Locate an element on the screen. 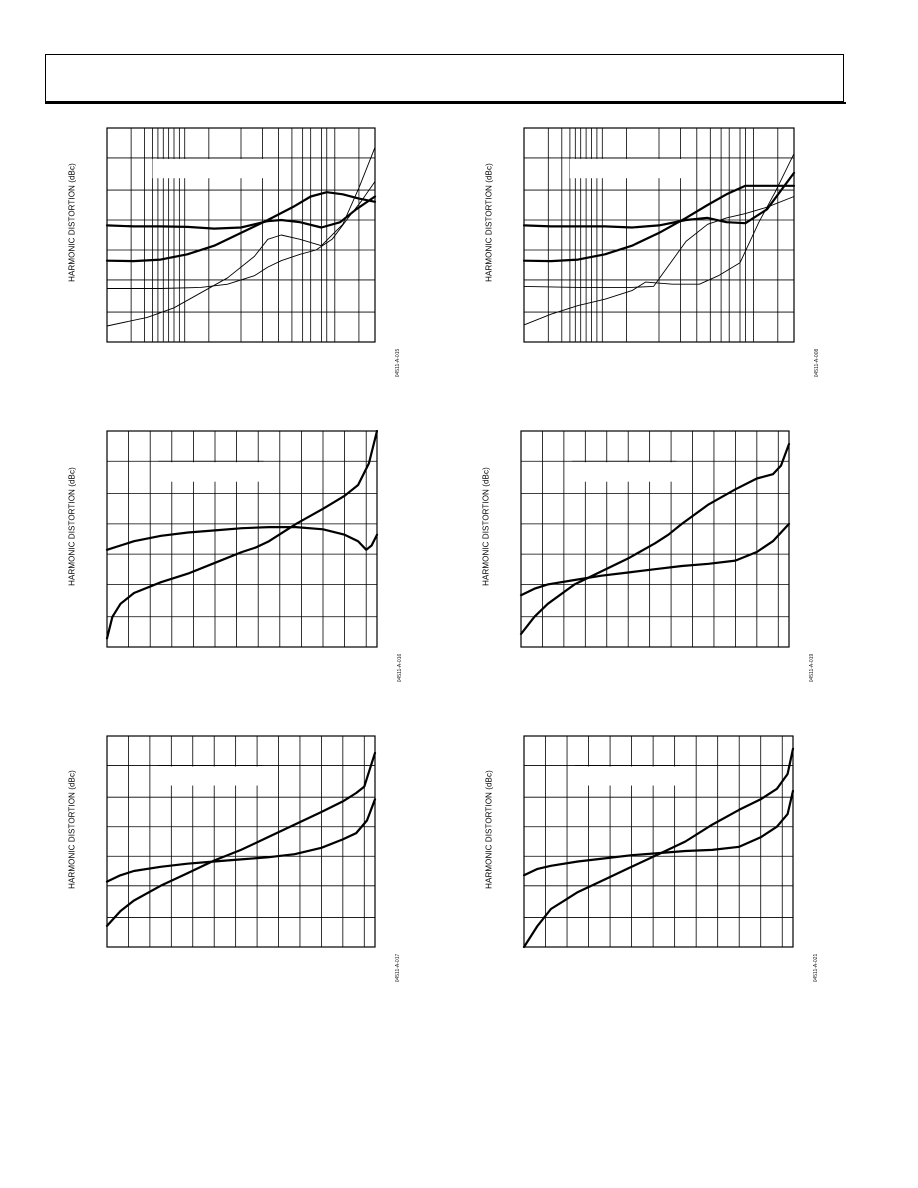 Image resolution: width=918 pixels, height=1188 pixels. figure-id: 04511-A-015 is located at coordinates (398, 363).